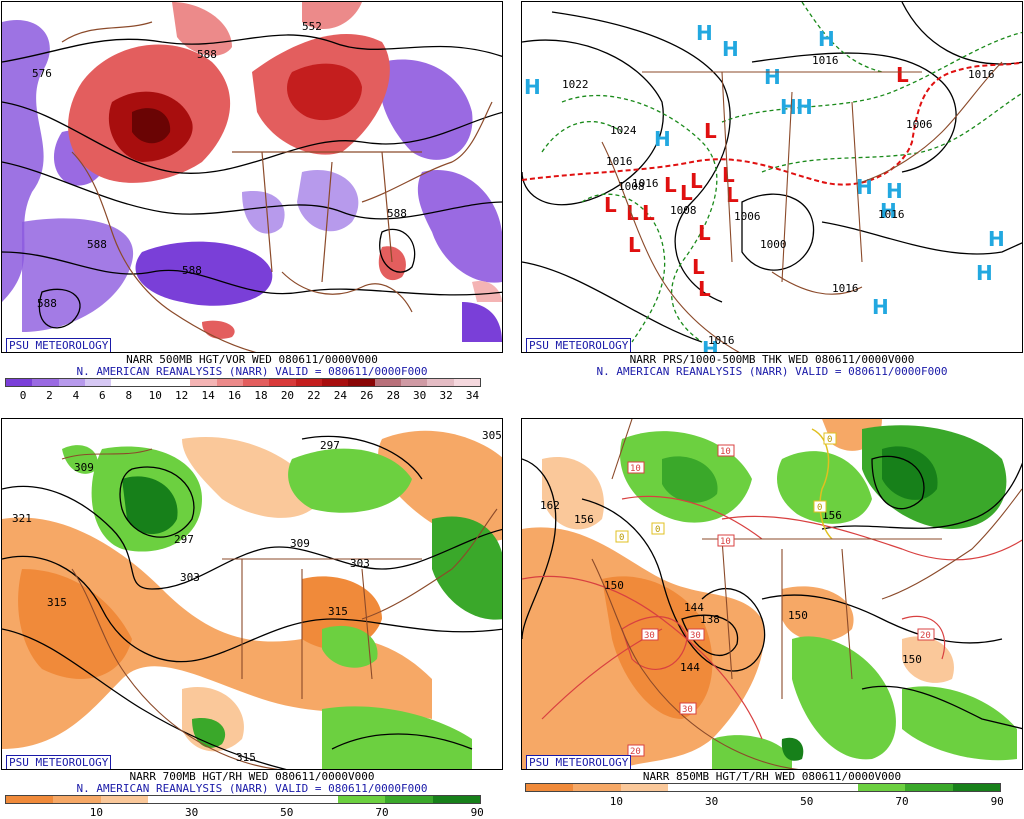 The image size is (1024, 819). Describe the element at coordinates (129, 395) in the screenshot. I see `colorbar-tick-label: 8` at that location.